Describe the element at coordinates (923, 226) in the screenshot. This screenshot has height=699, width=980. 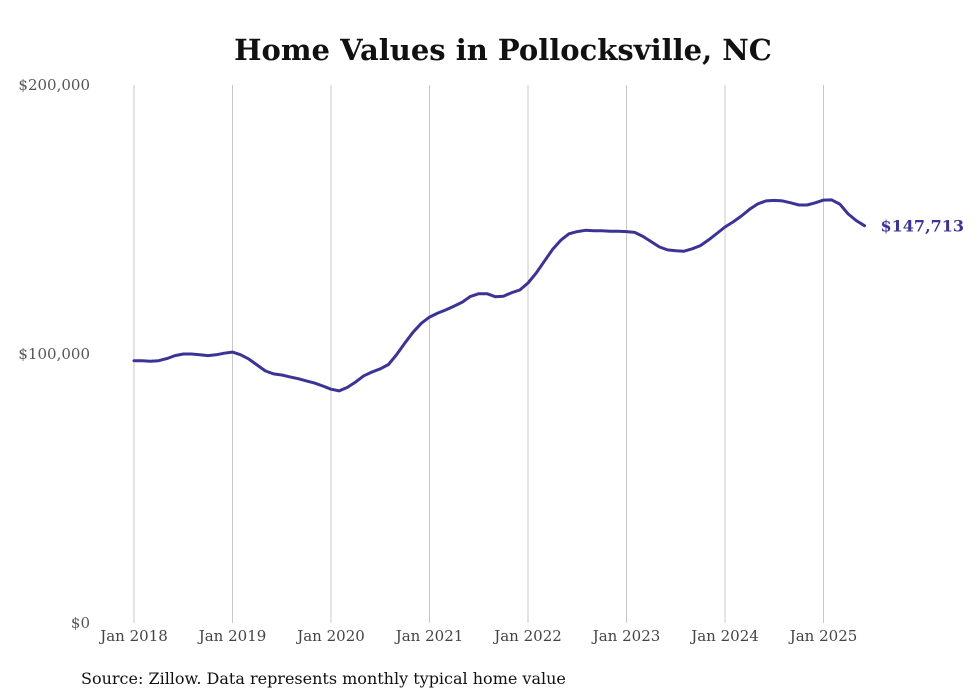
I see `end-value-label: $147,713` at that location.